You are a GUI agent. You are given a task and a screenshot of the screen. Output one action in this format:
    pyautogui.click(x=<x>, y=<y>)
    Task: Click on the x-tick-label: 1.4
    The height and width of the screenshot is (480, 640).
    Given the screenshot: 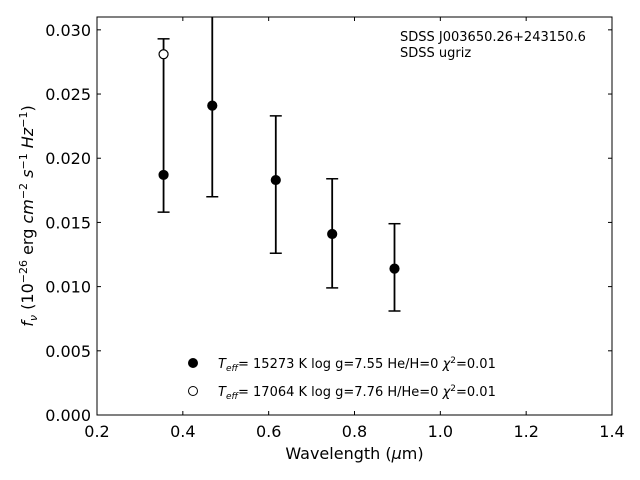 What is the action you would take?
    pyautogui.click(x=611, y=431)
    